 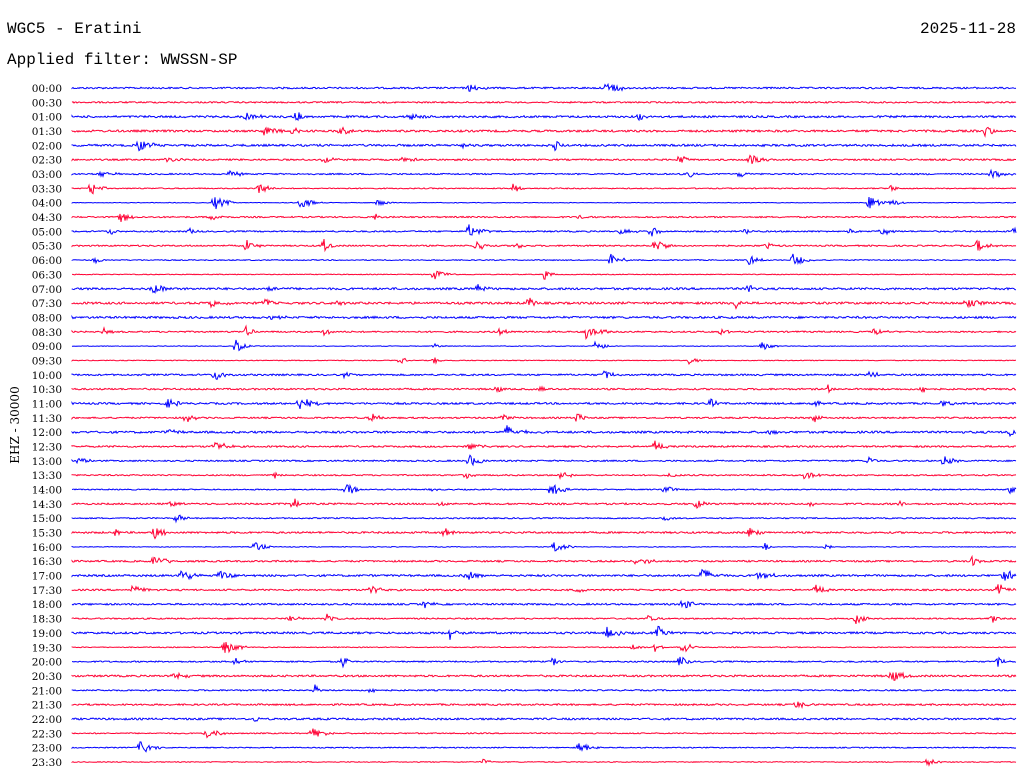 What do you see at coordinates (47, 505) in the screenshot?
I see `time-tick-label: 14:30` at bounding box center [47, 505].